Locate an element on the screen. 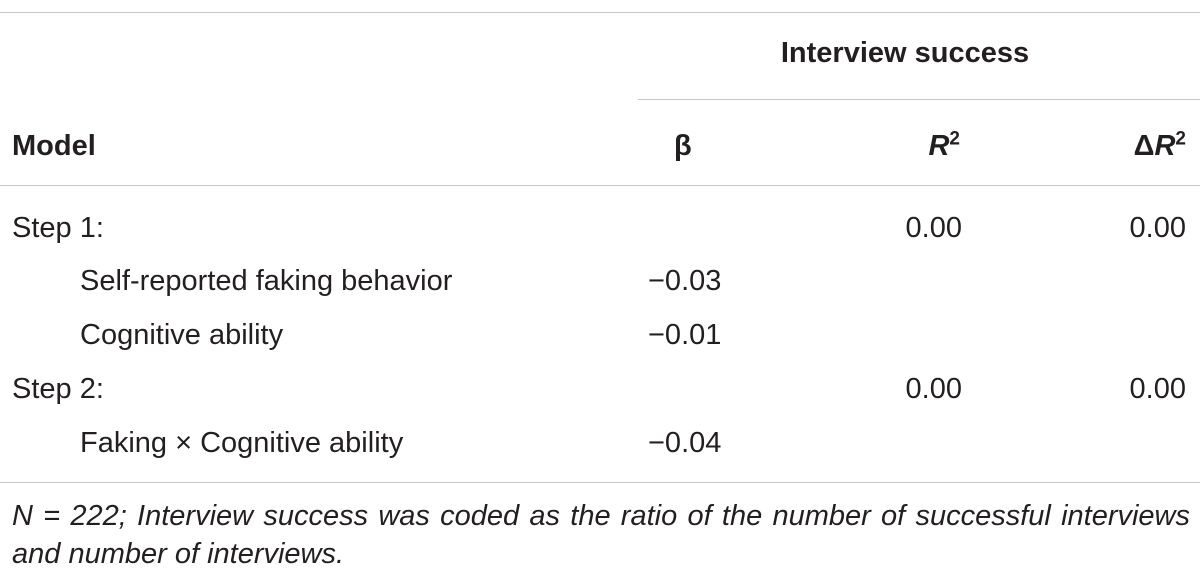  row-label: Faking × Cognitive ability is located at coordinates (242, 443).